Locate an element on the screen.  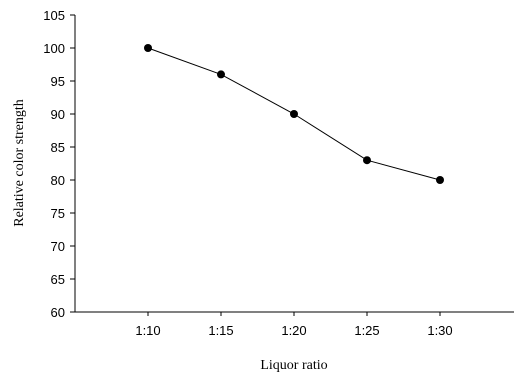
y-tick-label: 95 is located at coordinates (58, 81).